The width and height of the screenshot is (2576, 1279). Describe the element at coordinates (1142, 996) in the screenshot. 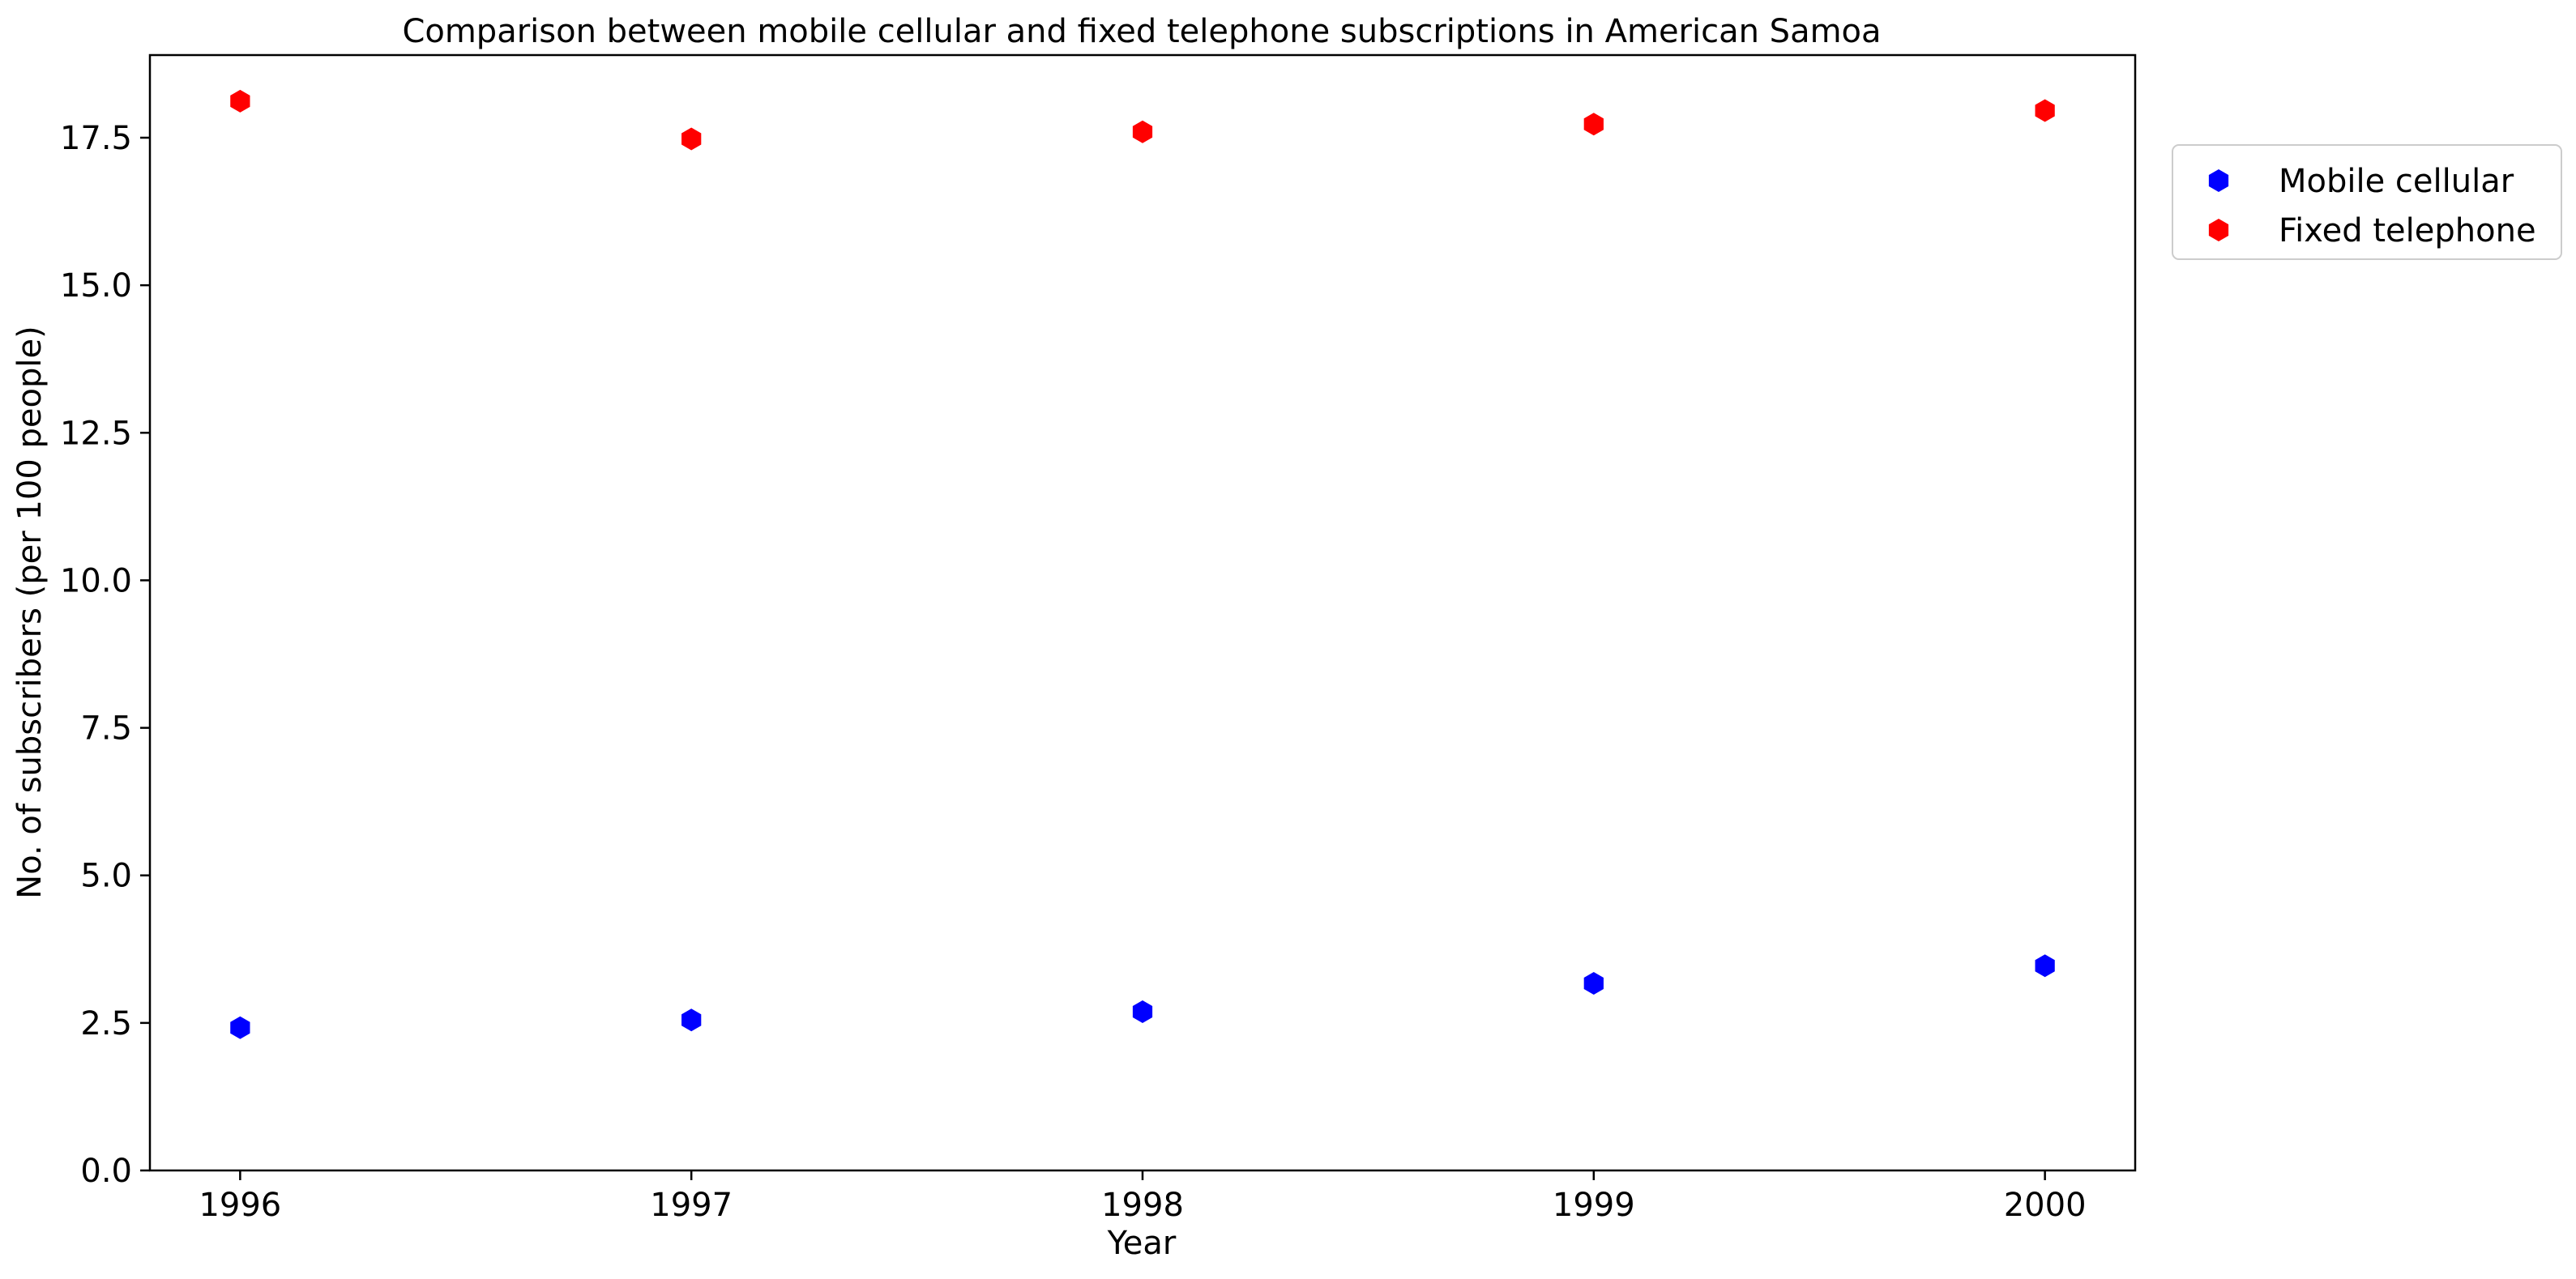

I see `series-mobile-cellular` at that location.